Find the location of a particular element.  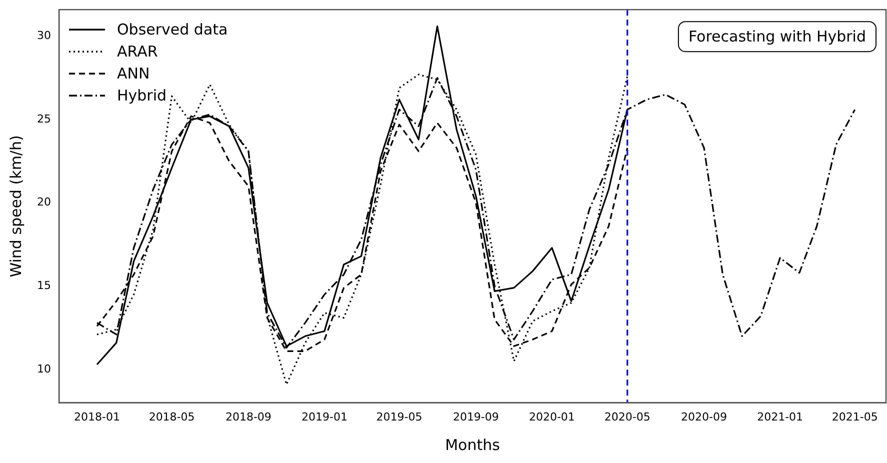

x-tick-label: 2018-01 is located at coordinates (97, 417).